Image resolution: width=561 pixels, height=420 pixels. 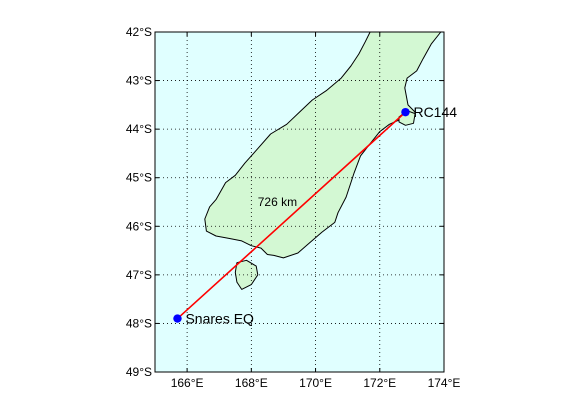 I want to click on y-tick-label: 49°S, so click(x=139, y=372).